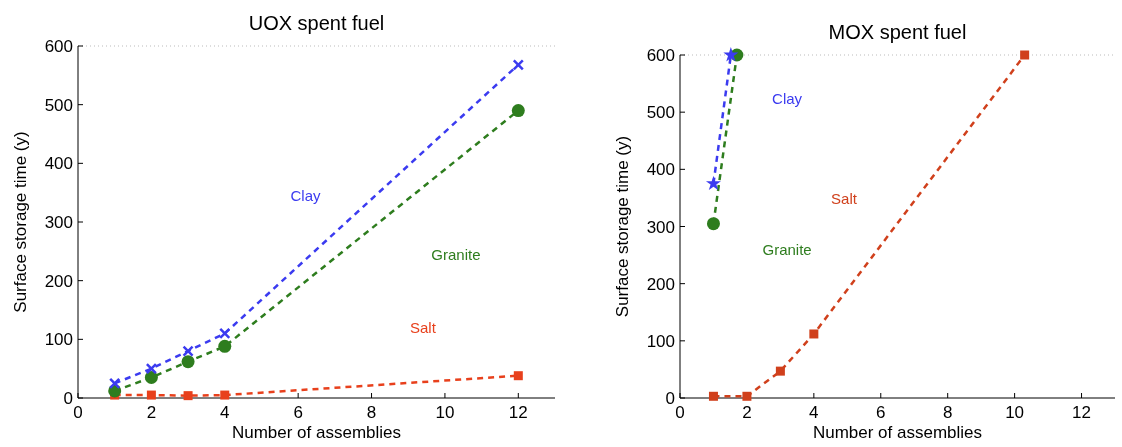  What do you see at coordinates (316, 23) in the screenshot?
I see `chart-title: UOX spent fuel` at bounding box center [316, 23].